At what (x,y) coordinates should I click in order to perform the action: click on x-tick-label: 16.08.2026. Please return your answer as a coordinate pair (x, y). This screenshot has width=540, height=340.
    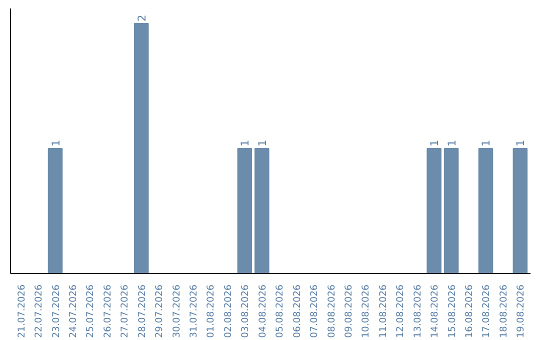
    Looking at the image, I should click on (470, 311).